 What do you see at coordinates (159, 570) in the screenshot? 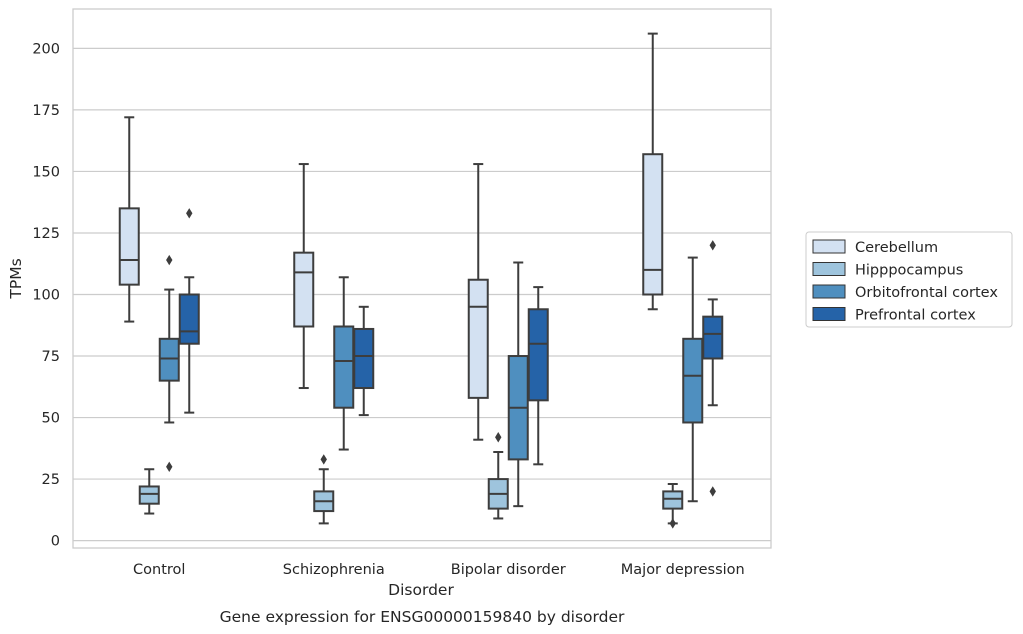
I see `x-tick-label: Control` at bounding box center [159, 570].